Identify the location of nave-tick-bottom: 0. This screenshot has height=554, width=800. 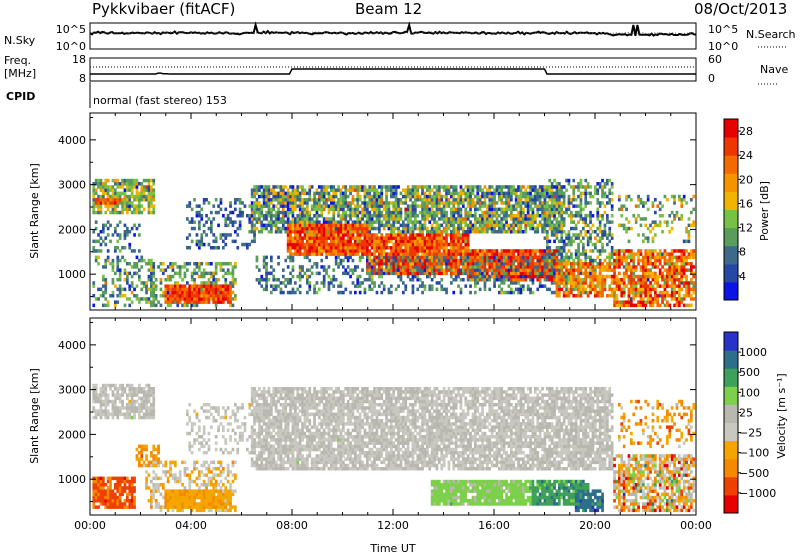
(711, 78).